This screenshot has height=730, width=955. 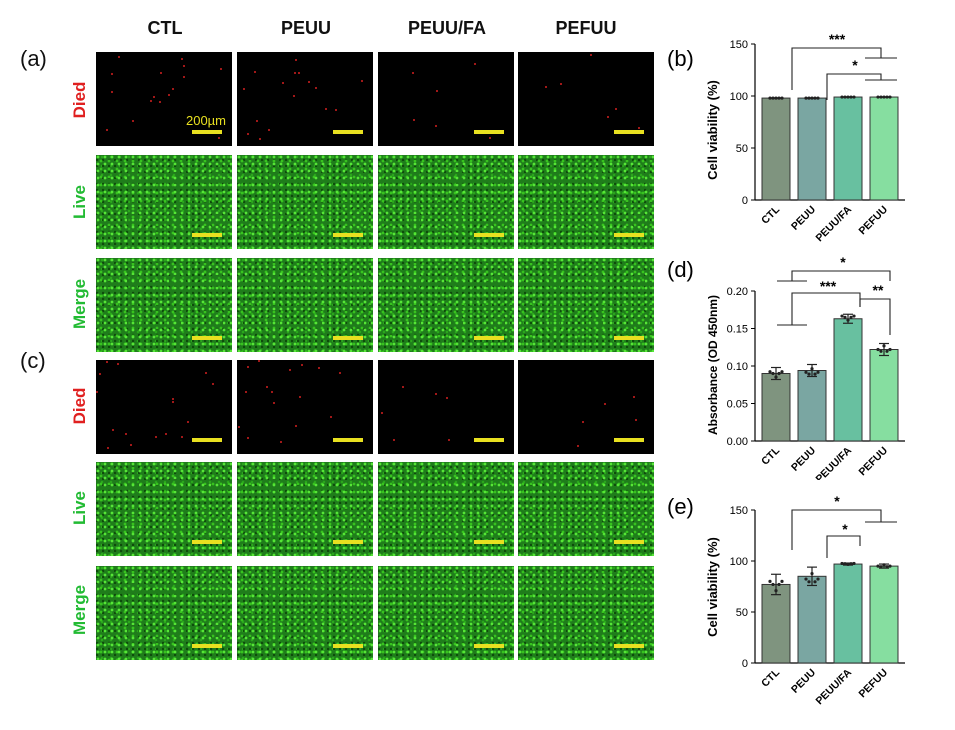 I want to click on micrograph-merge-a-col4, so click(x=586, y=305).